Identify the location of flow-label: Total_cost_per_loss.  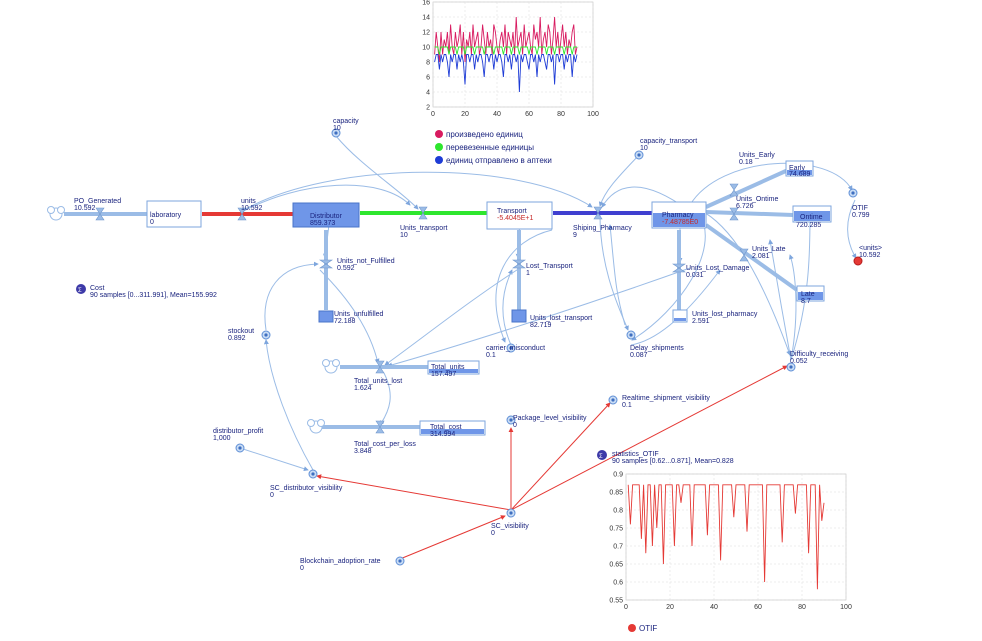
(385, 444).